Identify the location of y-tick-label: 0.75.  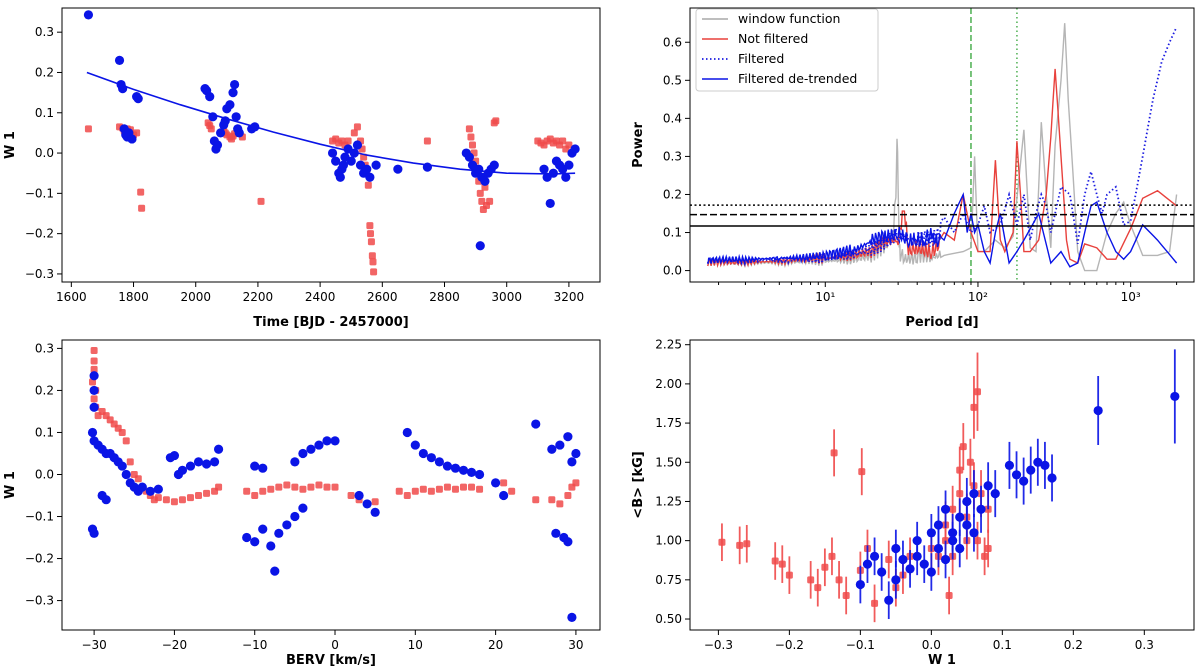
(668, 580).